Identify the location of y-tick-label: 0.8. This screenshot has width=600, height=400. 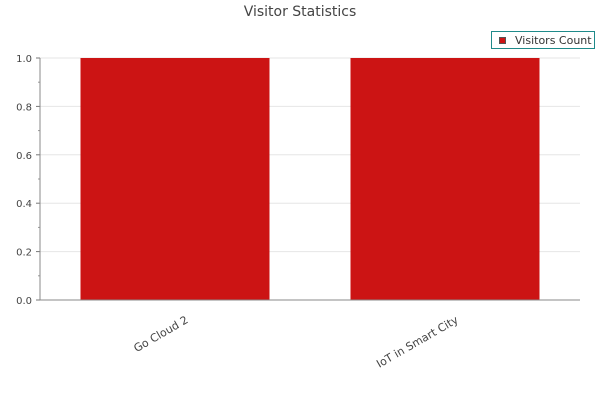
(24, 107).